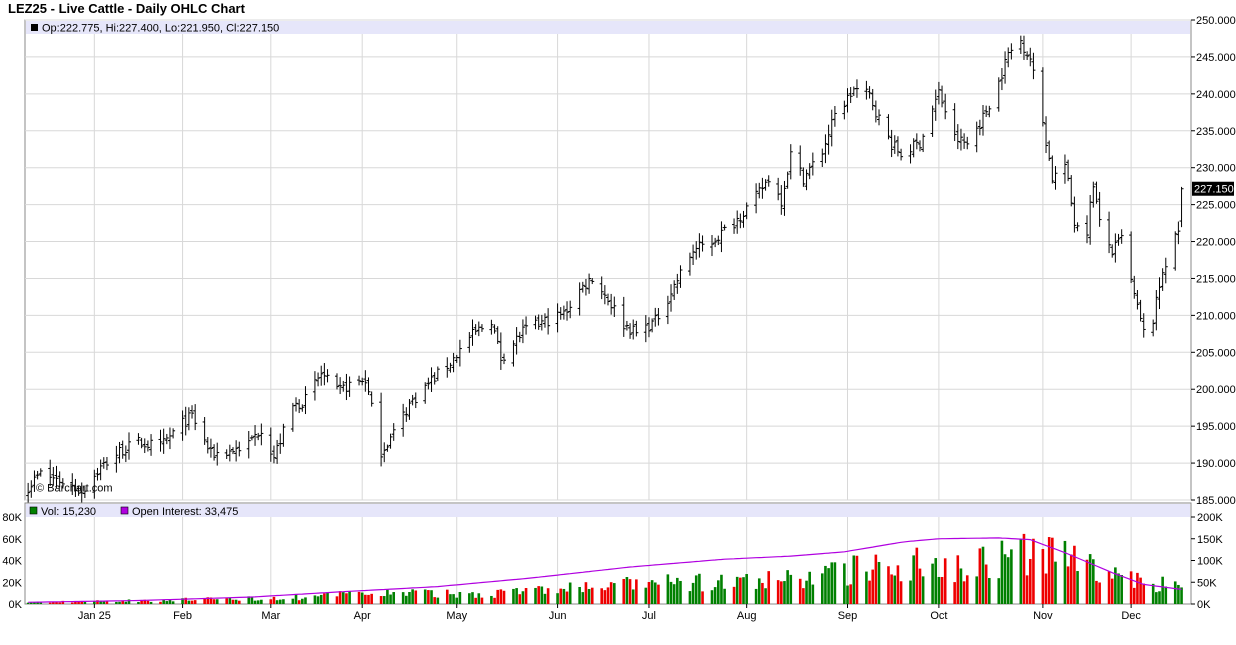 This screenshot has height=645, width=1236. I want to click on price-tick-label: 210.000, so click(1216, 316).